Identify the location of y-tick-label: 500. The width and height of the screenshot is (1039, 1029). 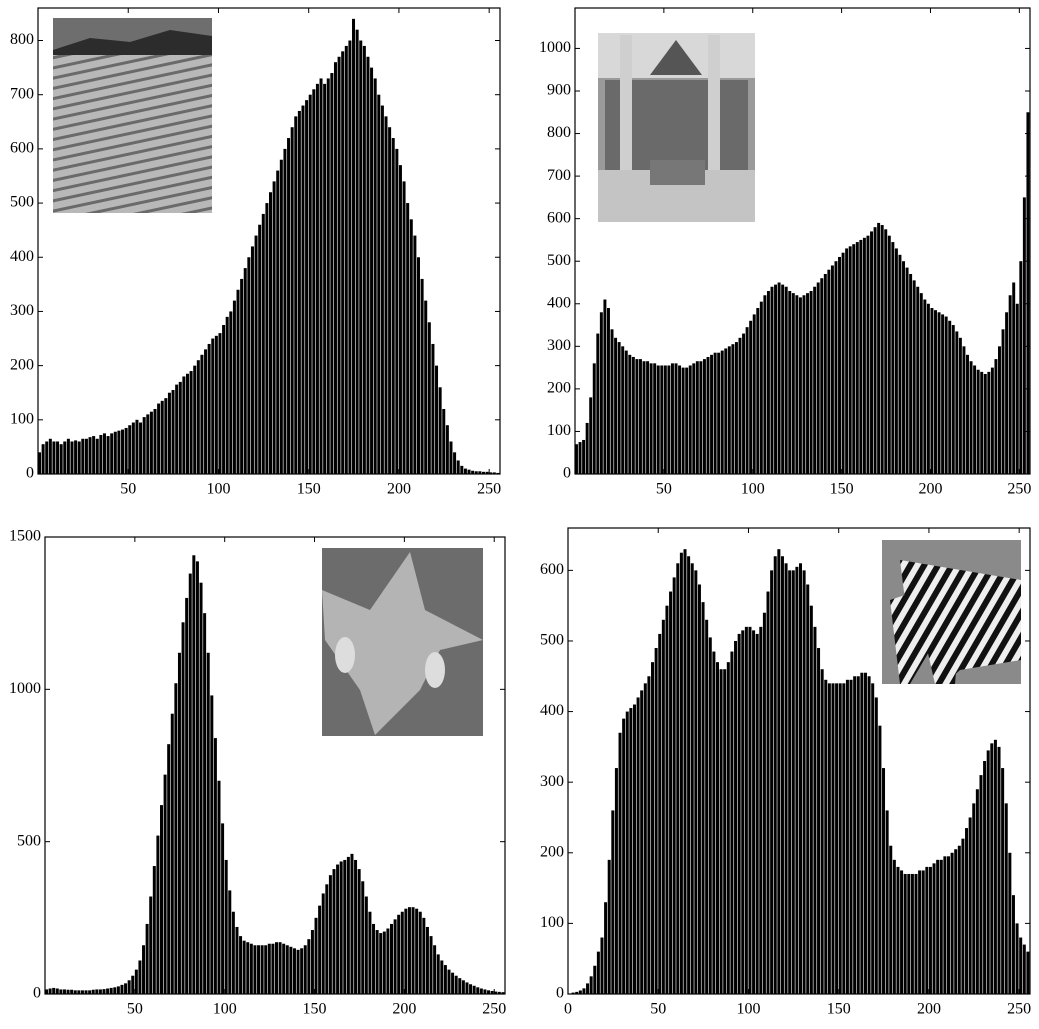
(552, 640).